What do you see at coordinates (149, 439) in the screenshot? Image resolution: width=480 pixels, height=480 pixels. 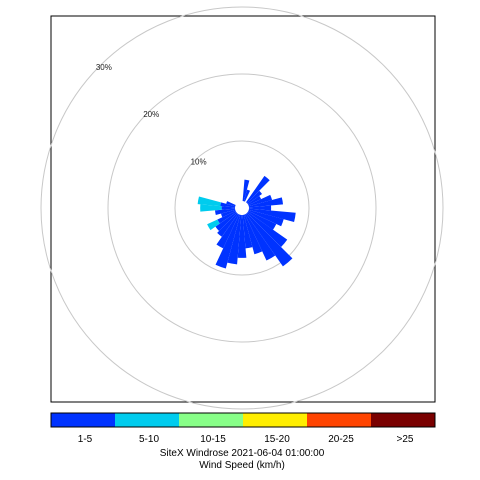 I see `legend-label-1: 5-10` at bounding box center [149, 439].